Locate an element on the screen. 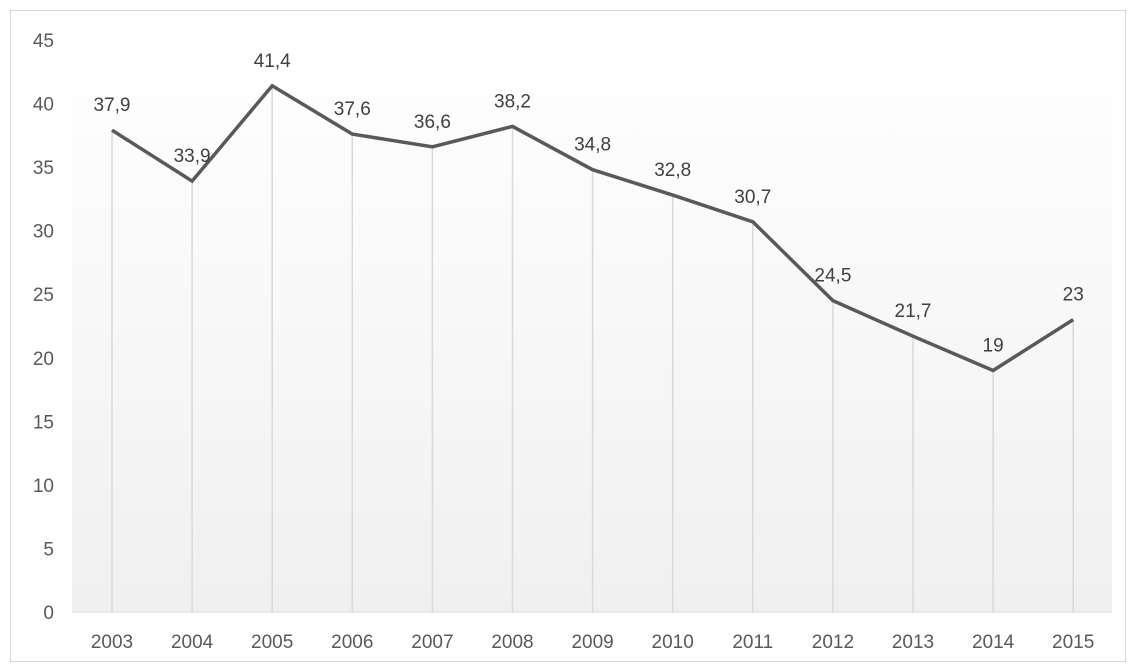 The width and height of the screenshot is (1129, 665). data-label-2010: 32,8 is located at coordinates (672, 170).